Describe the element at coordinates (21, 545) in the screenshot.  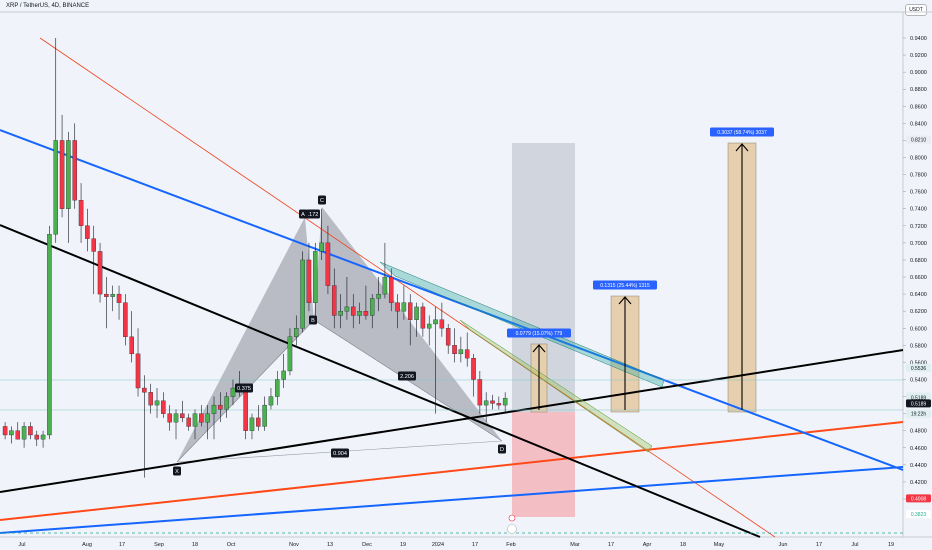
I see `x-tick-label: Jul` at that location.